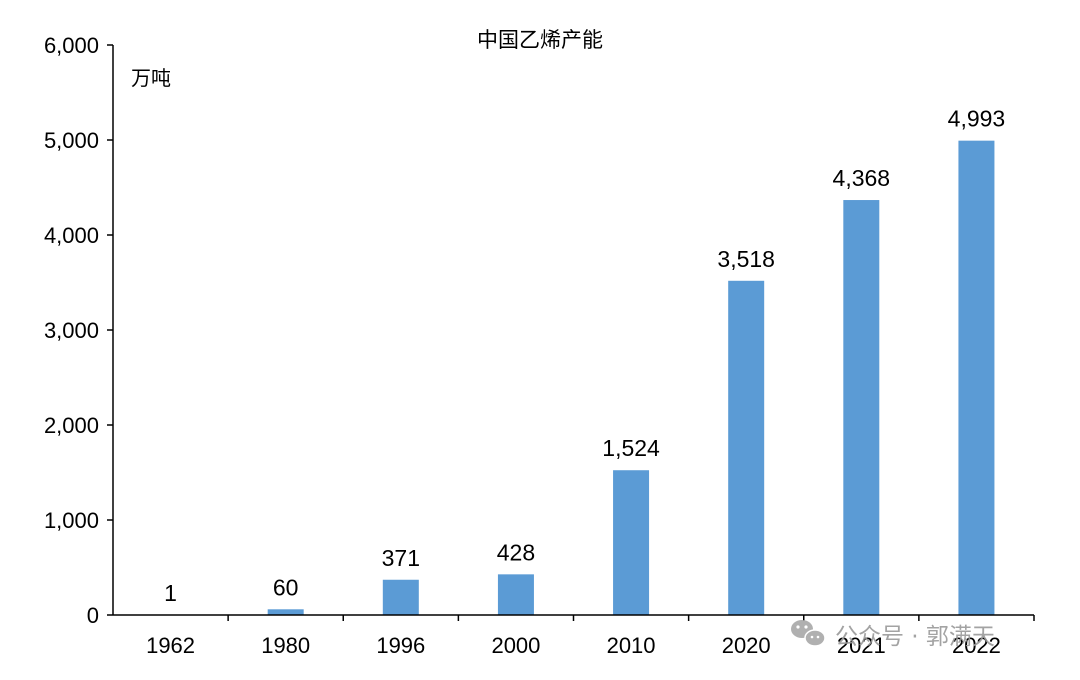  Describe the element at coordinates (516, 552) in the screenshot. I see `data-label-2000: 428` at that location.